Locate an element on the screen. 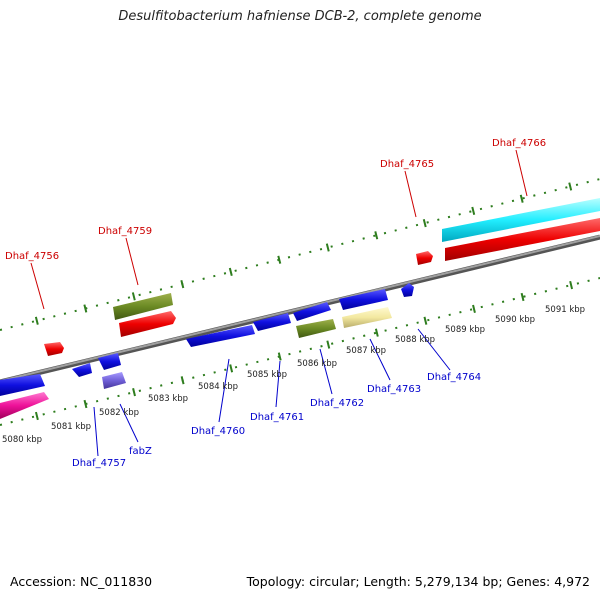 This screenshot has width=600, height=600. label-dhaf-4762: Dhaf_4762 is located at coordinates (337, 403).